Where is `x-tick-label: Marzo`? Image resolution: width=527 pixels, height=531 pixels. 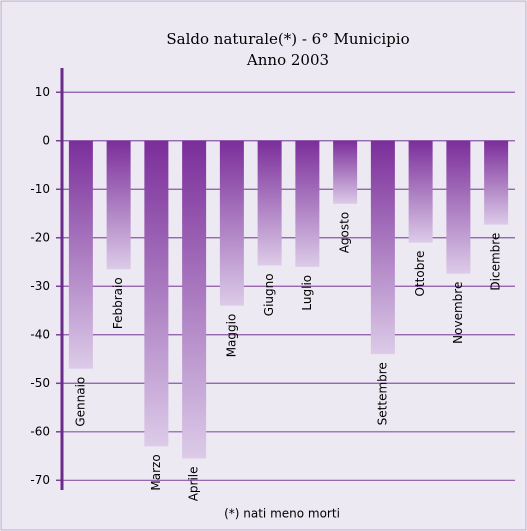 x-tick-label: Marzo is located at coordinates (156, 472).